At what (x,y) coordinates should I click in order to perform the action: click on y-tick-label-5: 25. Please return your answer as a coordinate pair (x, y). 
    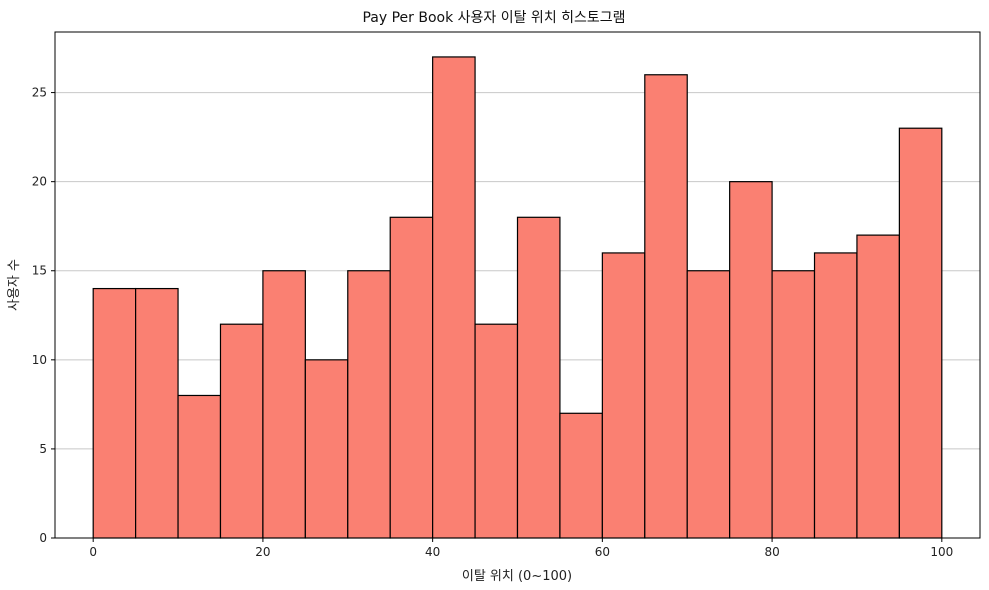
    Looking at the image, I should click on (39, 93).